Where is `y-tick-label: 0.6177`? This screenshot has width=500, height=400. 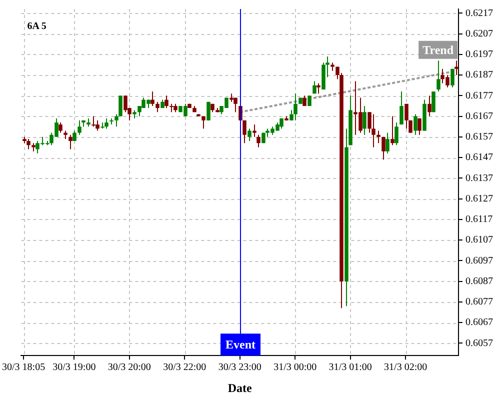 y-tick-label: 0.6177 is located at coordinates (479, 96).